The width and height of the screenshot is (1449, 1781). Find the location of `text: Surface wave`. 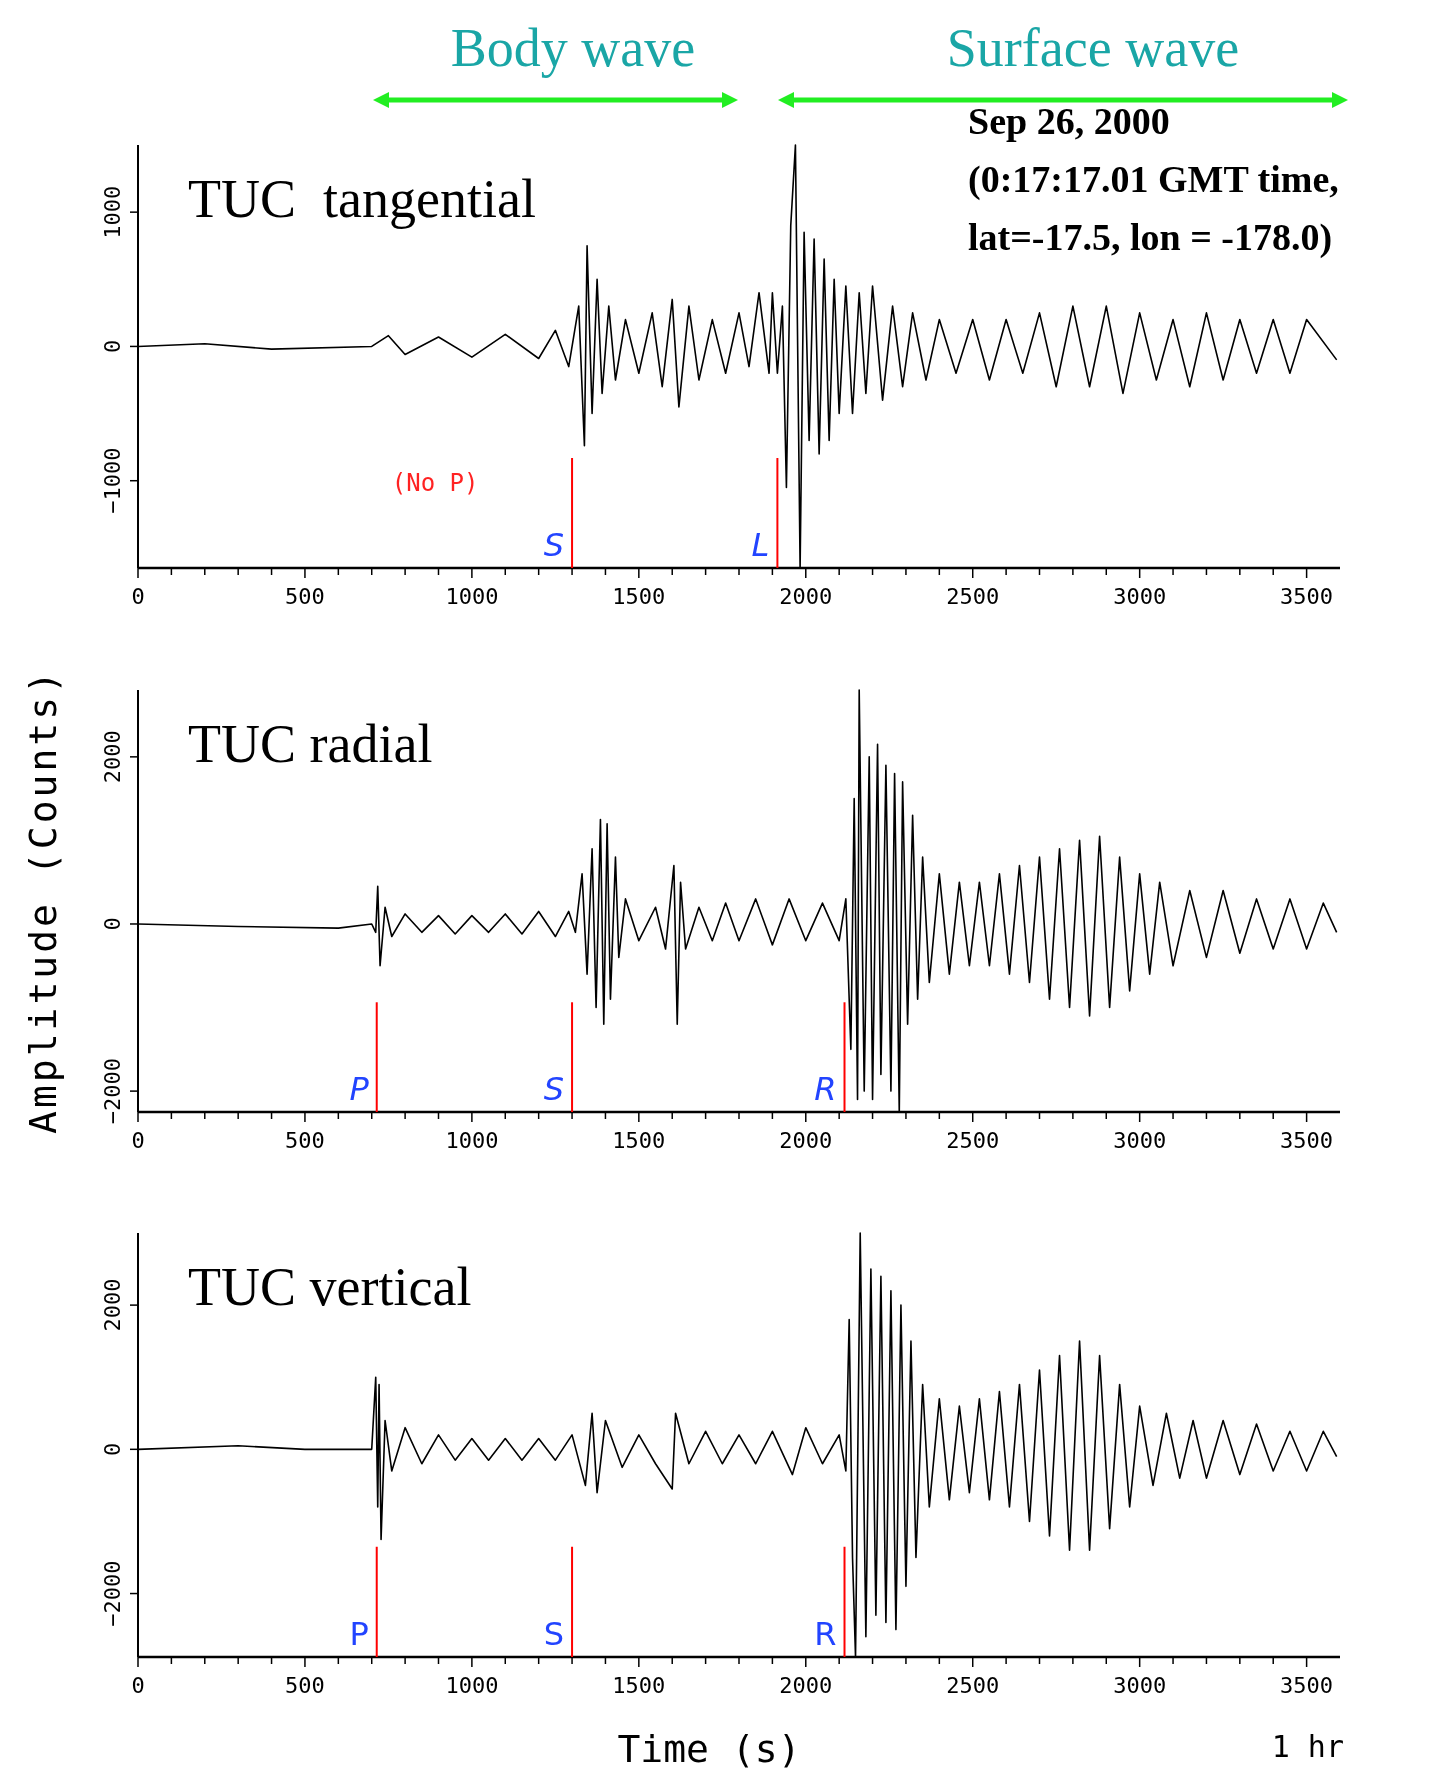

text: Surface wave is located at coordinates (1093, 48).